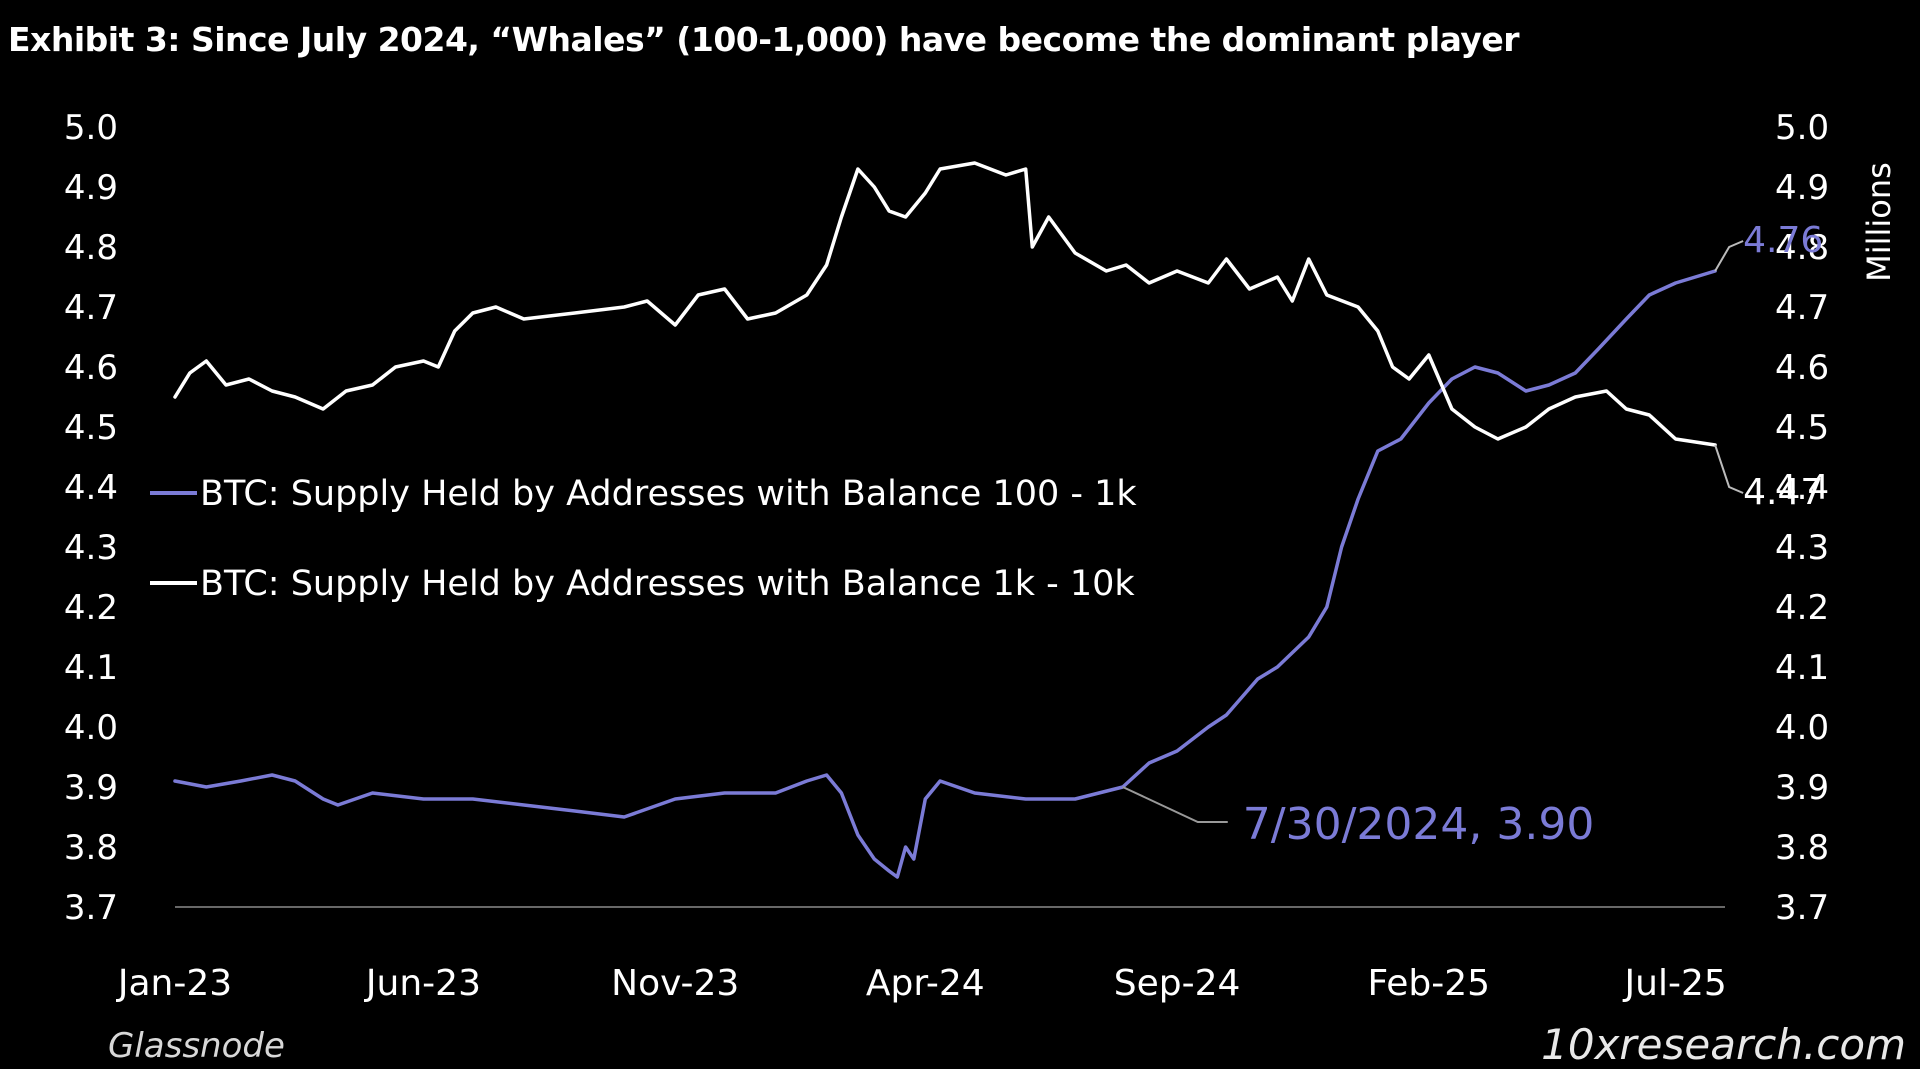  I want to click on annotation-label: 7/30/2024, 3.90, so click(1419, 824).